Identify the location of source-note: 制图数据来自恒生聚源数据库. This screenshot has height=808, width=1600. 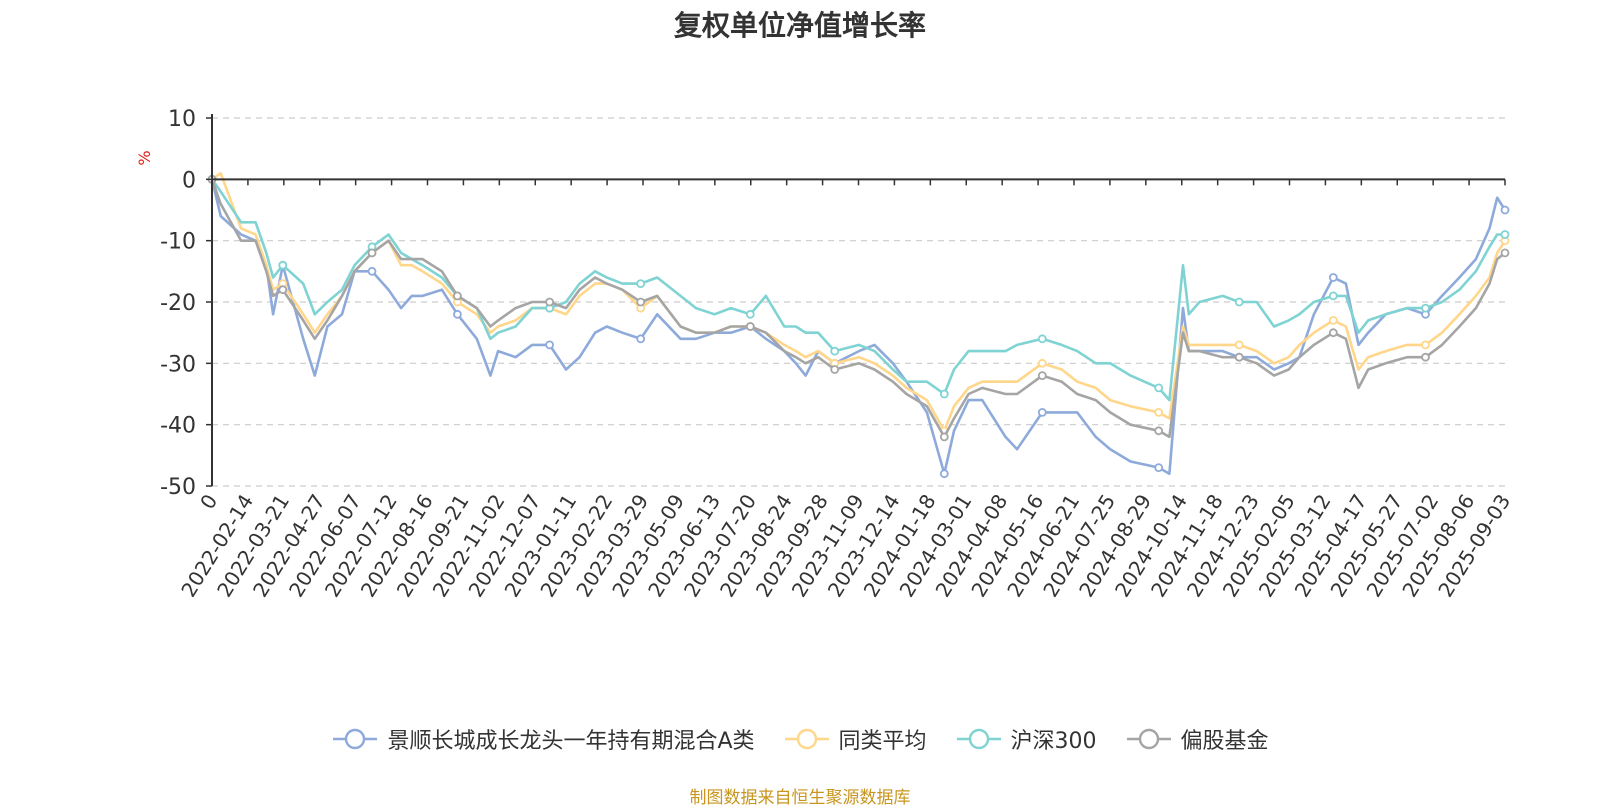
(800, 798).